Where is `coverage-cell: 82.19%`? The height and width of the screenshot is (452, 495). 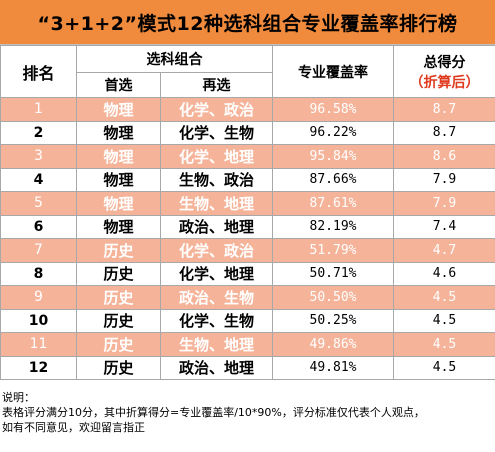
coverage-cell: 82.19% is located at coordinates (333, 226).